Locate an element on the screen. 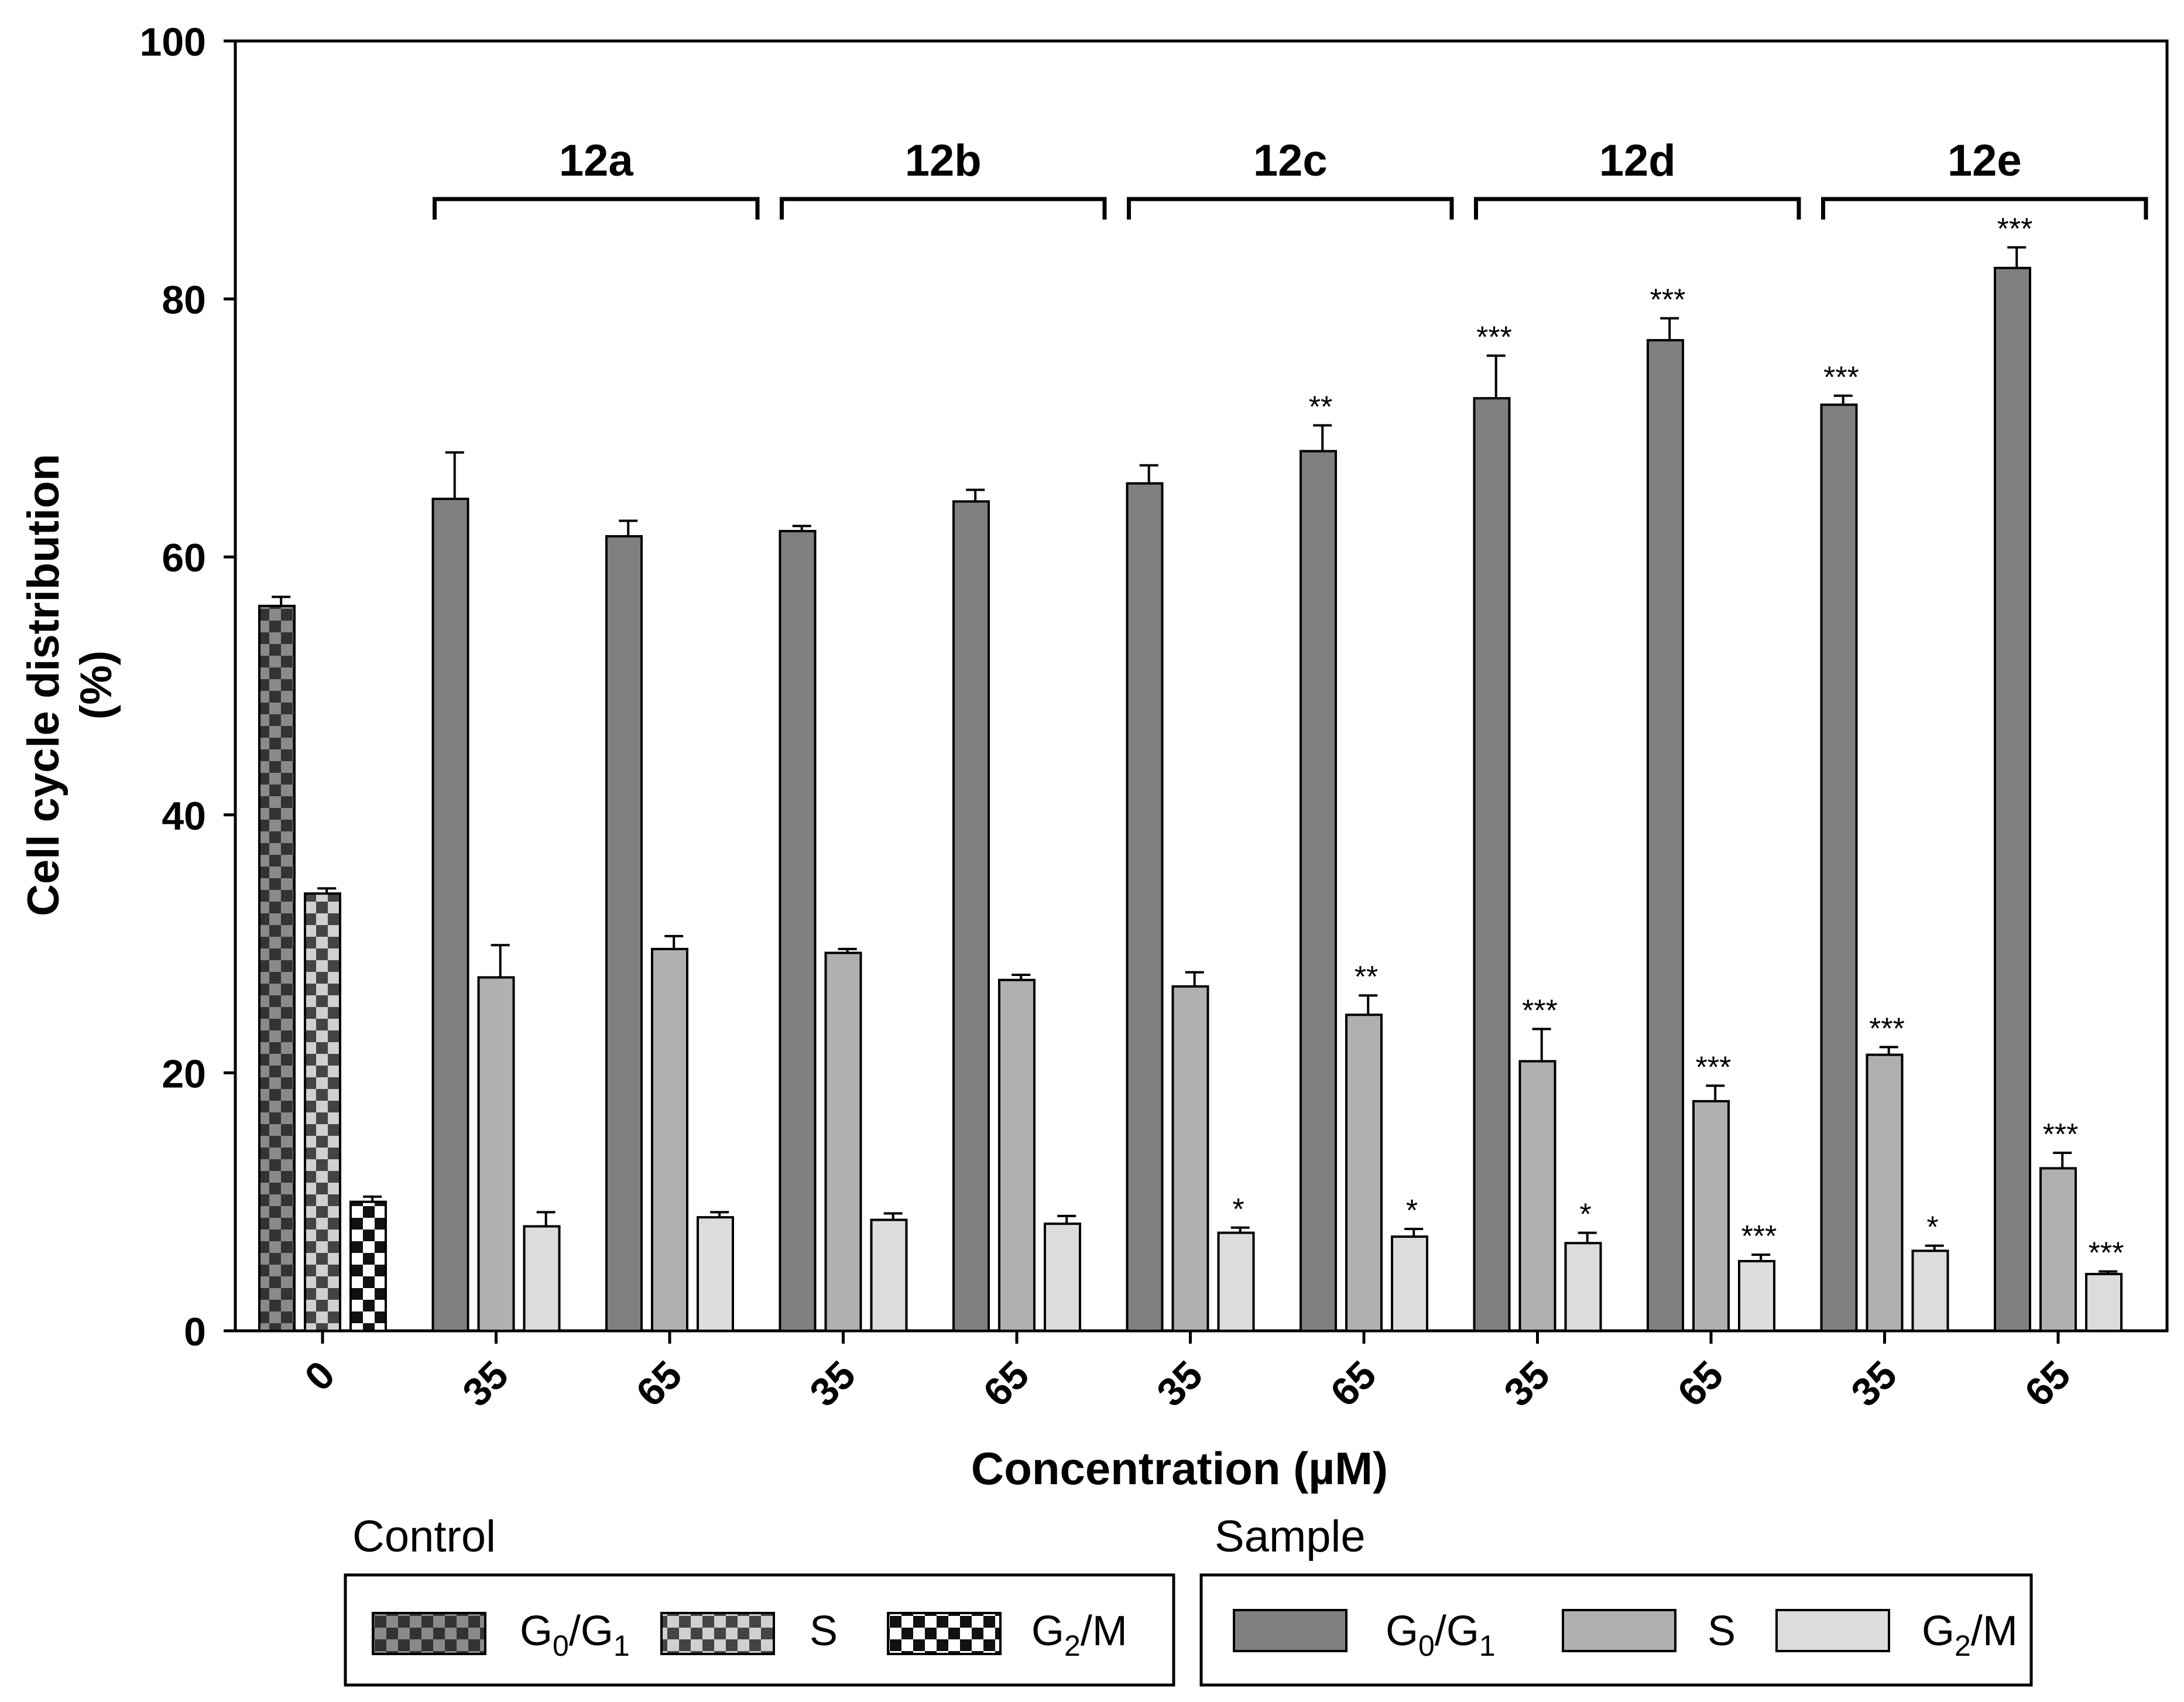 The height and width of the screenshot is (1702, 2184). x-tick-labels: 0 35 65 35 65 35 65 35 65 35 65 is located at coordinates (1187, 1383).